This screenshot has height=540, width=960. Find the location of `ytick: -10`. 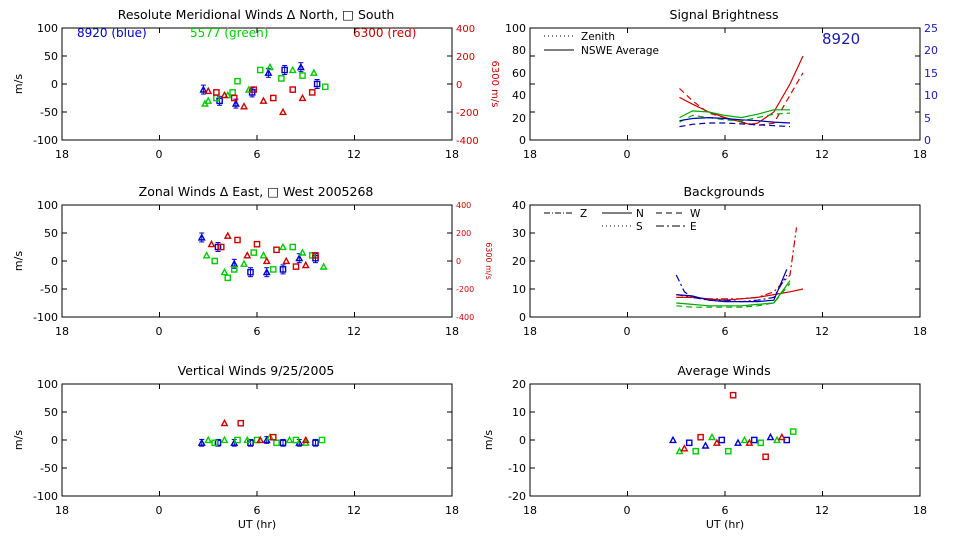

ytick: -10 is located at coordinates (517, 468).